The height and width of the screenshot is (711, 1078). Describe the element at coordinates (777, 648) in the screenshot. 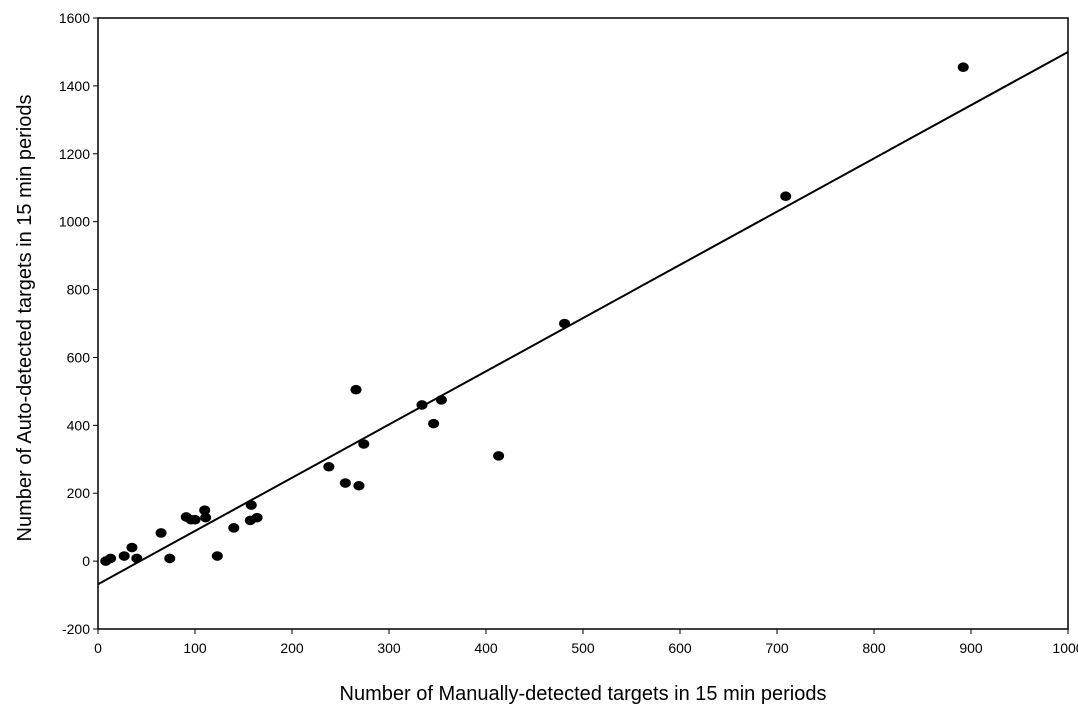

I see `x-tick-label: 700` at that location.